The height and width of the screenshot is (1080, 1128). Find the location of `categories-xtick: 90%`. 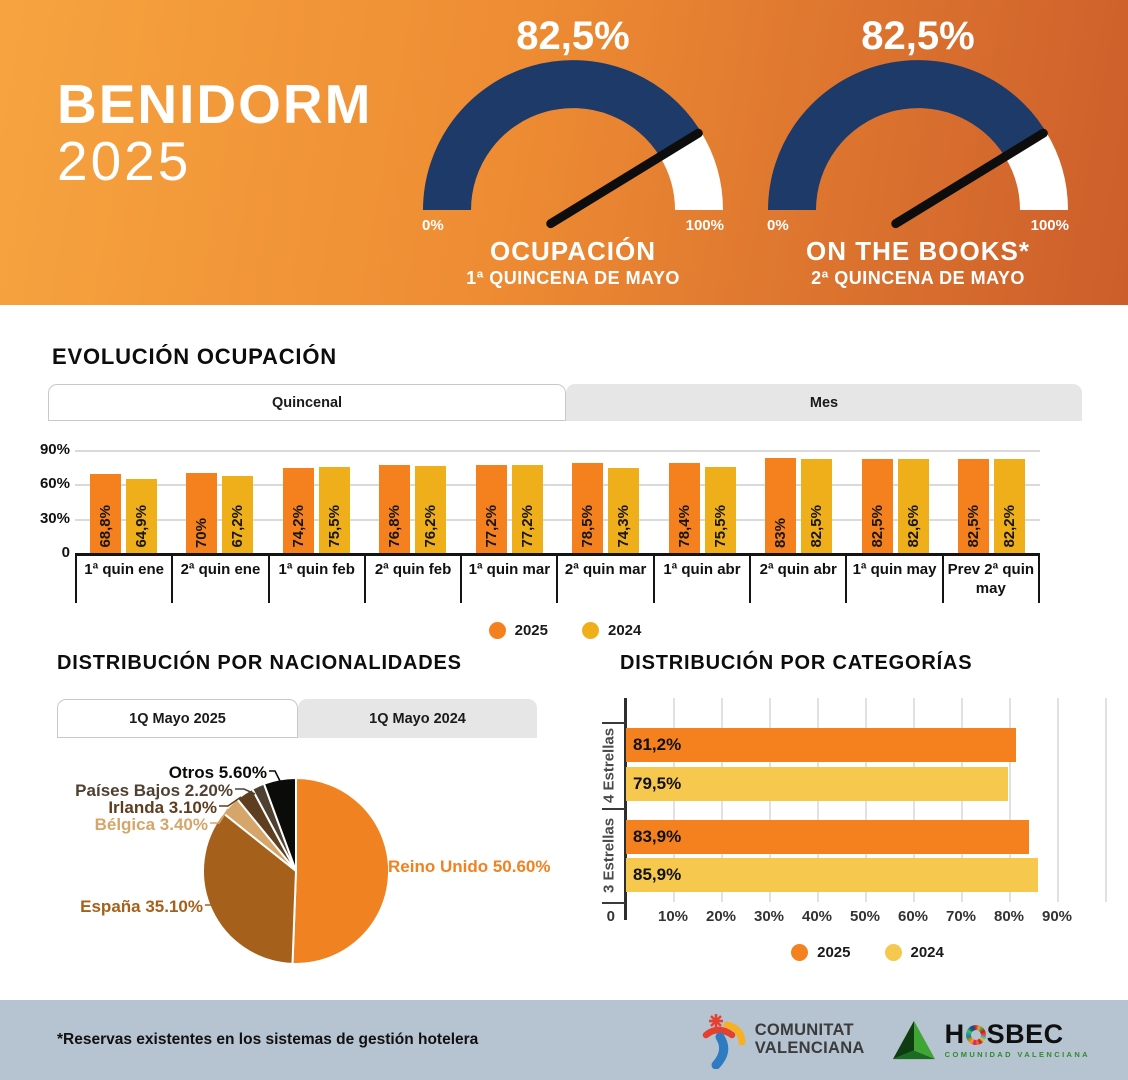

categories-xtick: 90% is located at coordinates (1057, 916).